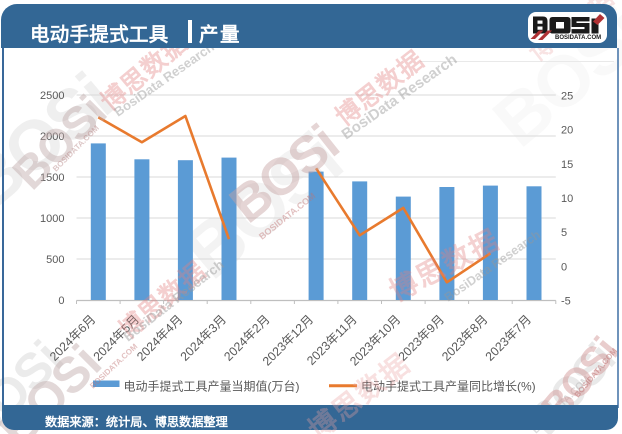  Describe the element at coordinates (55, 260) in the screenshot. I see `svg-text: 500` at that location.